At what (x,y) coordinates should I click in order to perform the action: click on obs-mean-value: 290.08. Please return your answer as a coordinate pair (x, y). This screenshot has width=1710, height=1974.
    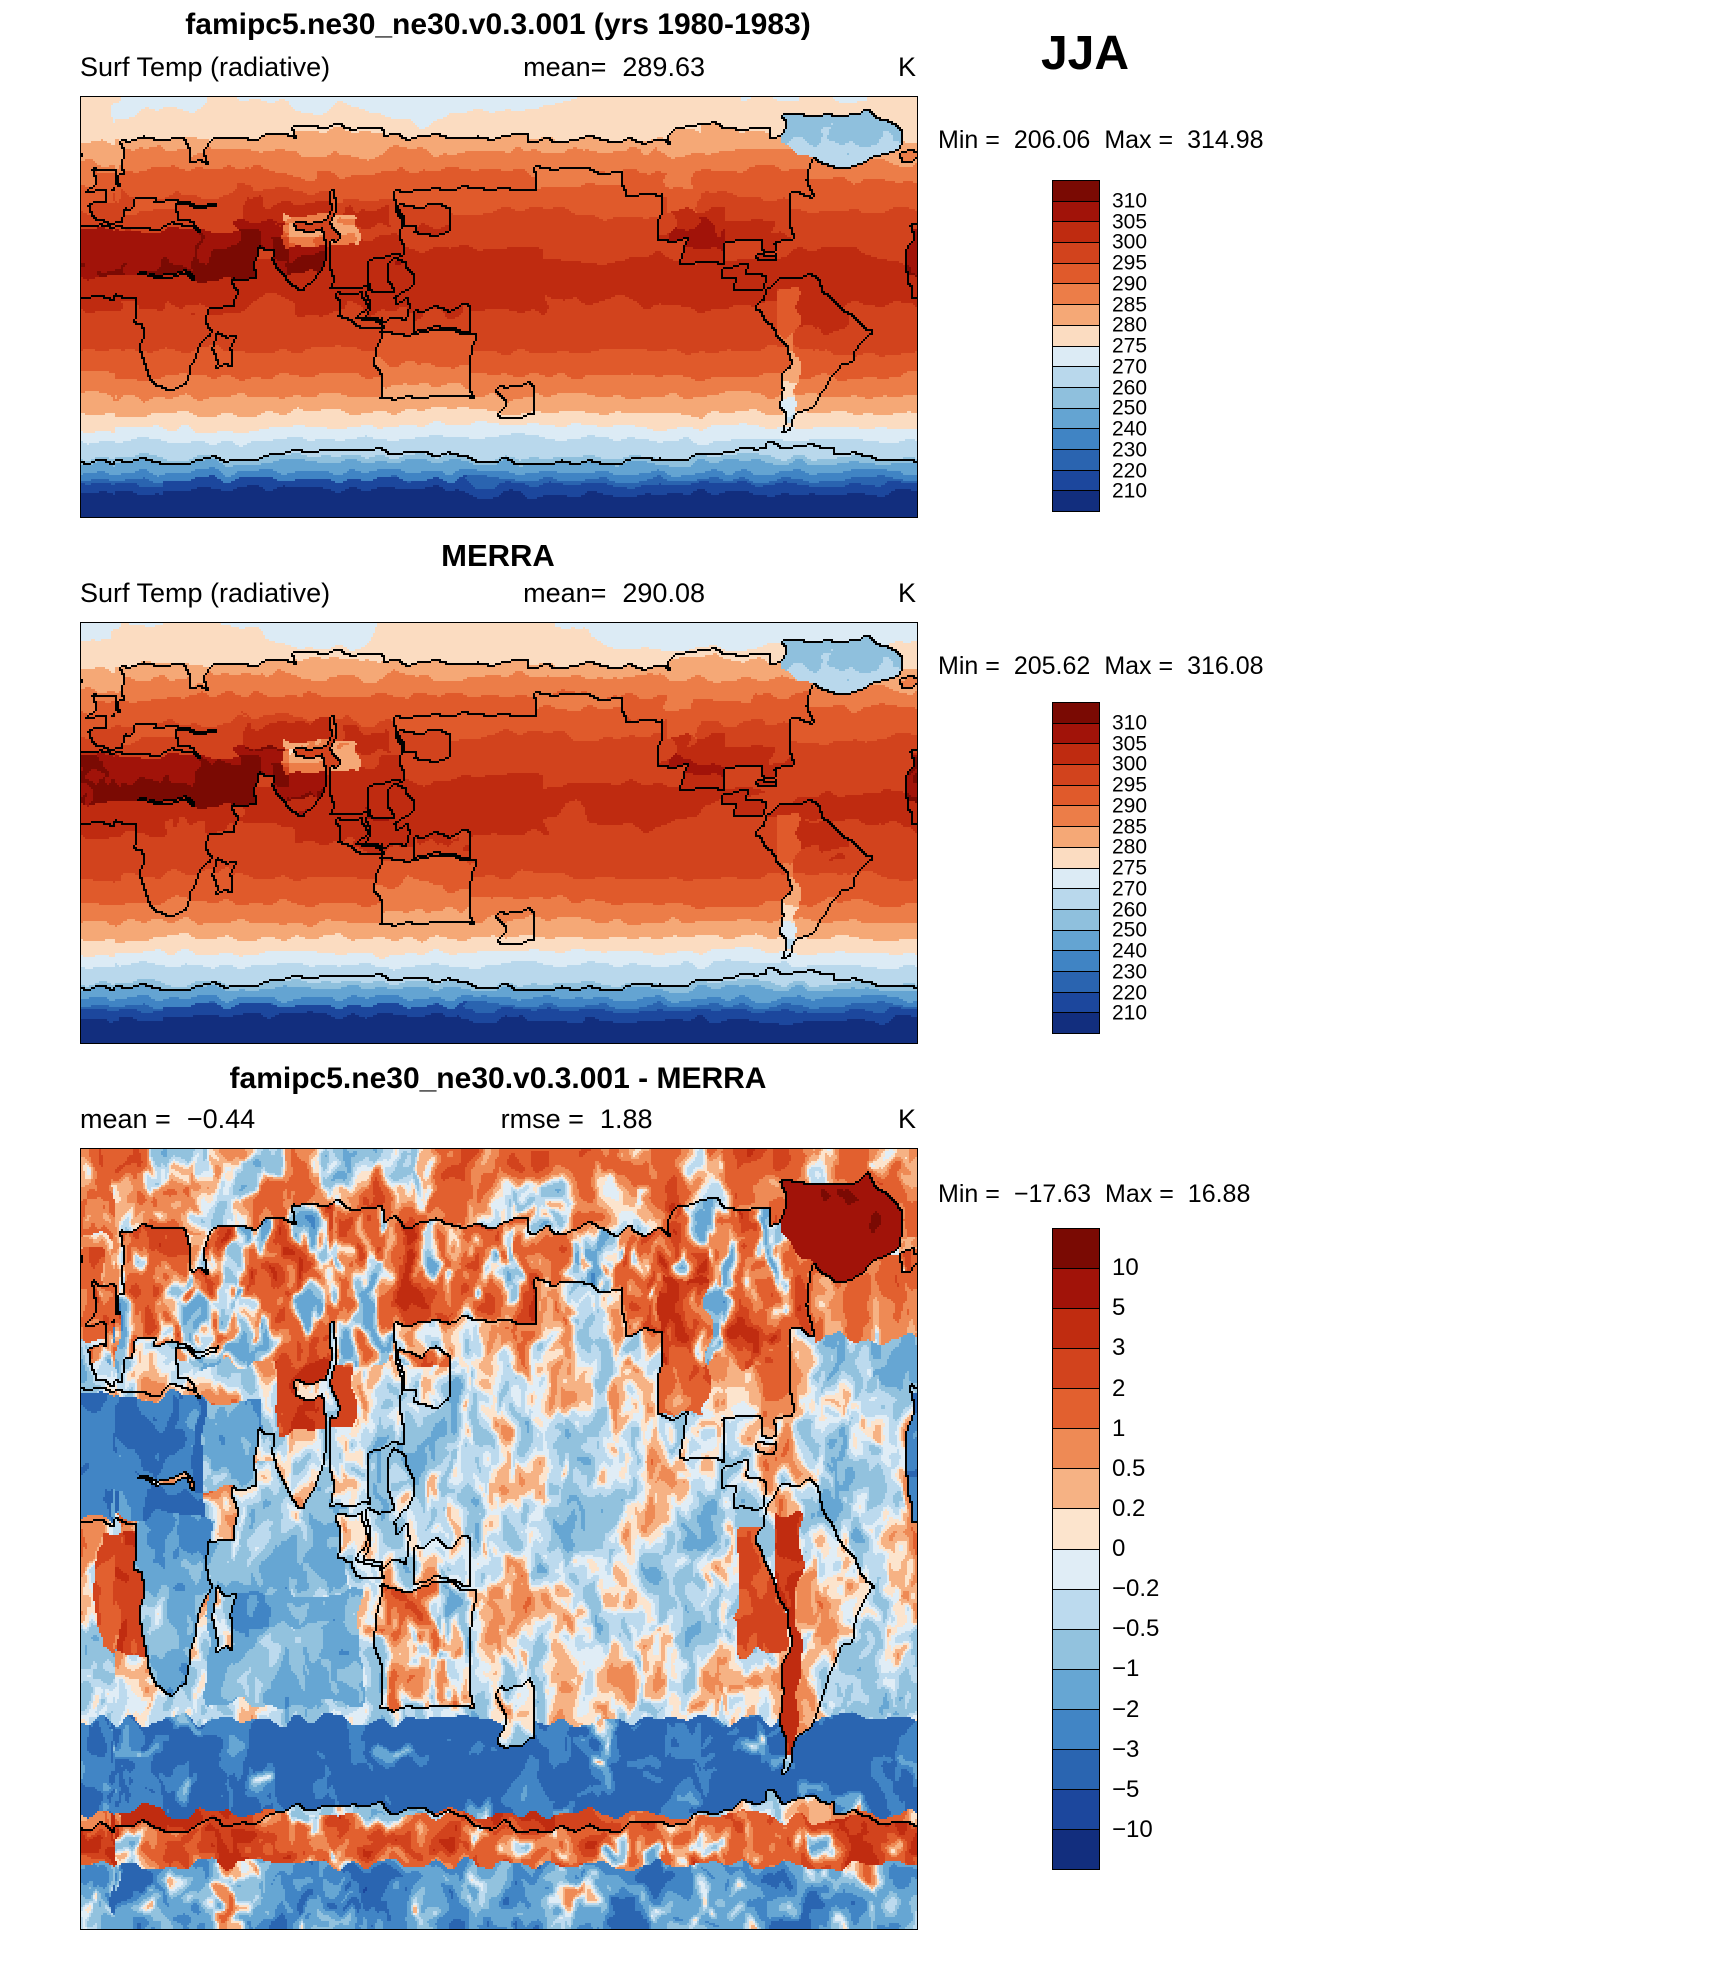
    Looking at the image, I should click on (663, 593).